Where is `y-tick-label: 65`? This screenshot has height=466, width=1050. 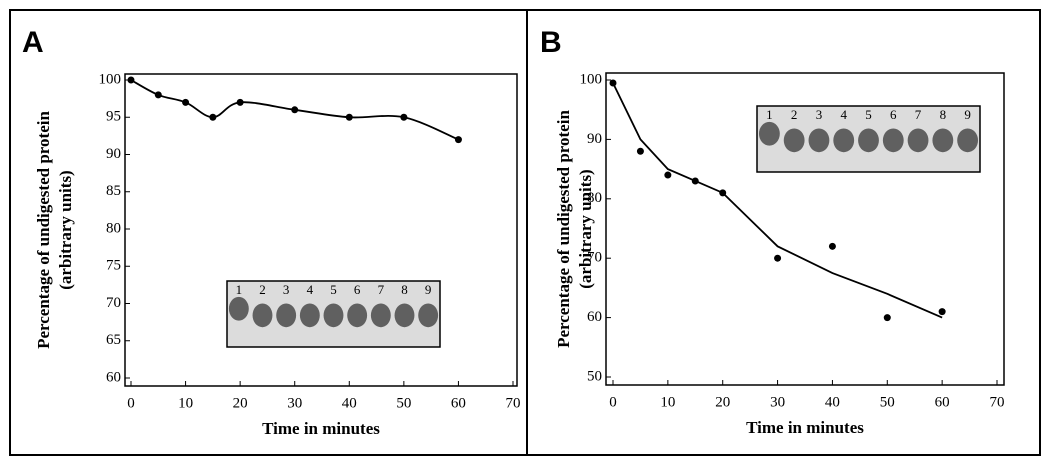
y-tick-label: 65 is located at coordinates (113, 340).